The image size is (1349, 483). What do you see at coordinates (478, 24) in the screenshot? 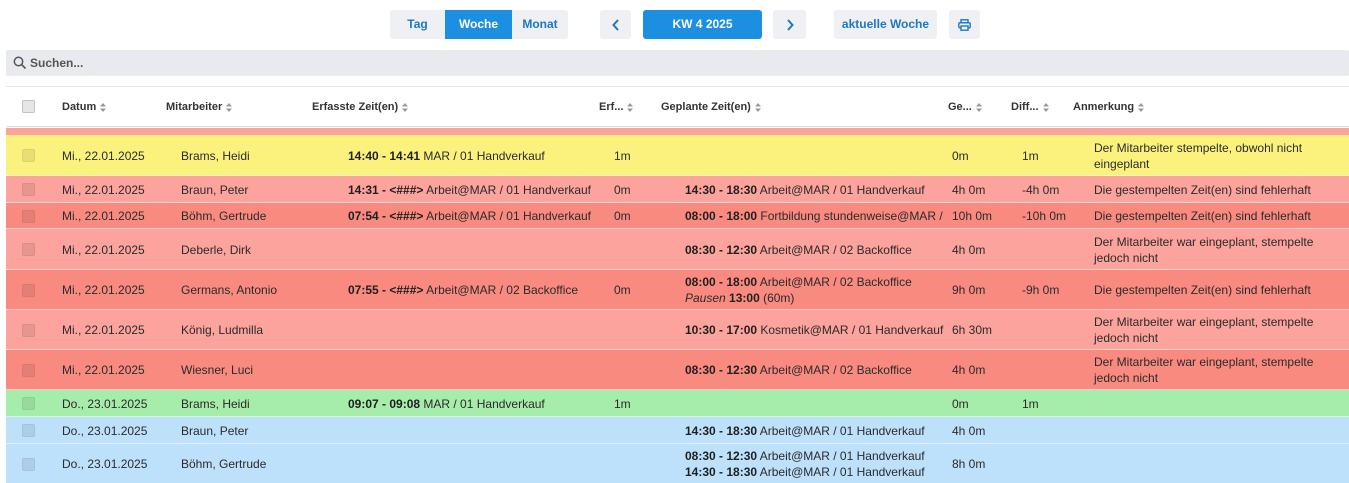
I see `tab-week: Woche` at bounding box center [478, 24].